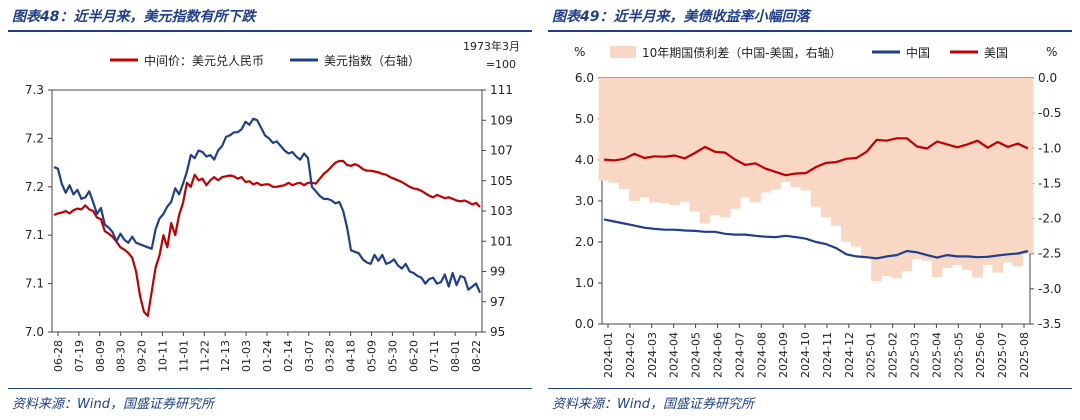 The width and height of the screenshot is (1080, 420). What do you see at coordinates (1049, 219) in the screenshot?
I see `y-right-tick-label: -2.0` at bounding box center [1049, 219].